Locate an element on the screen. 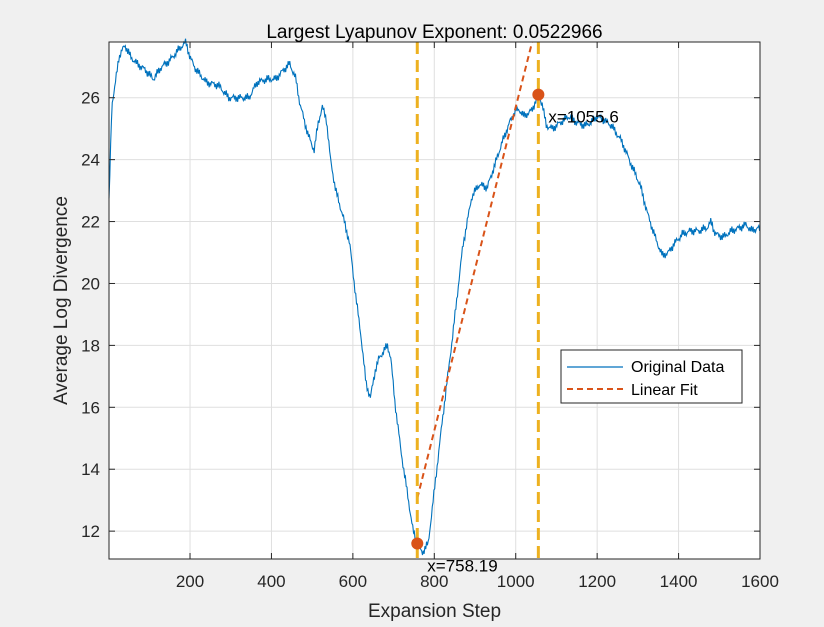 This screenshot has height=627, width=824. x-axis-label: Expansion Step is located at coordinates (434, 611).